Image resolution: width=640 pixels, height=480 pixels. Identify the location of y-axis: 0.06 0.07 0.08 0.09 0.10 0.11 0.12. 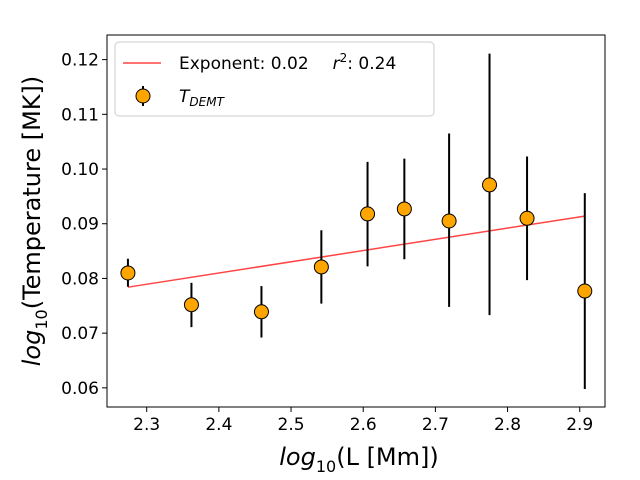
(84, 225).